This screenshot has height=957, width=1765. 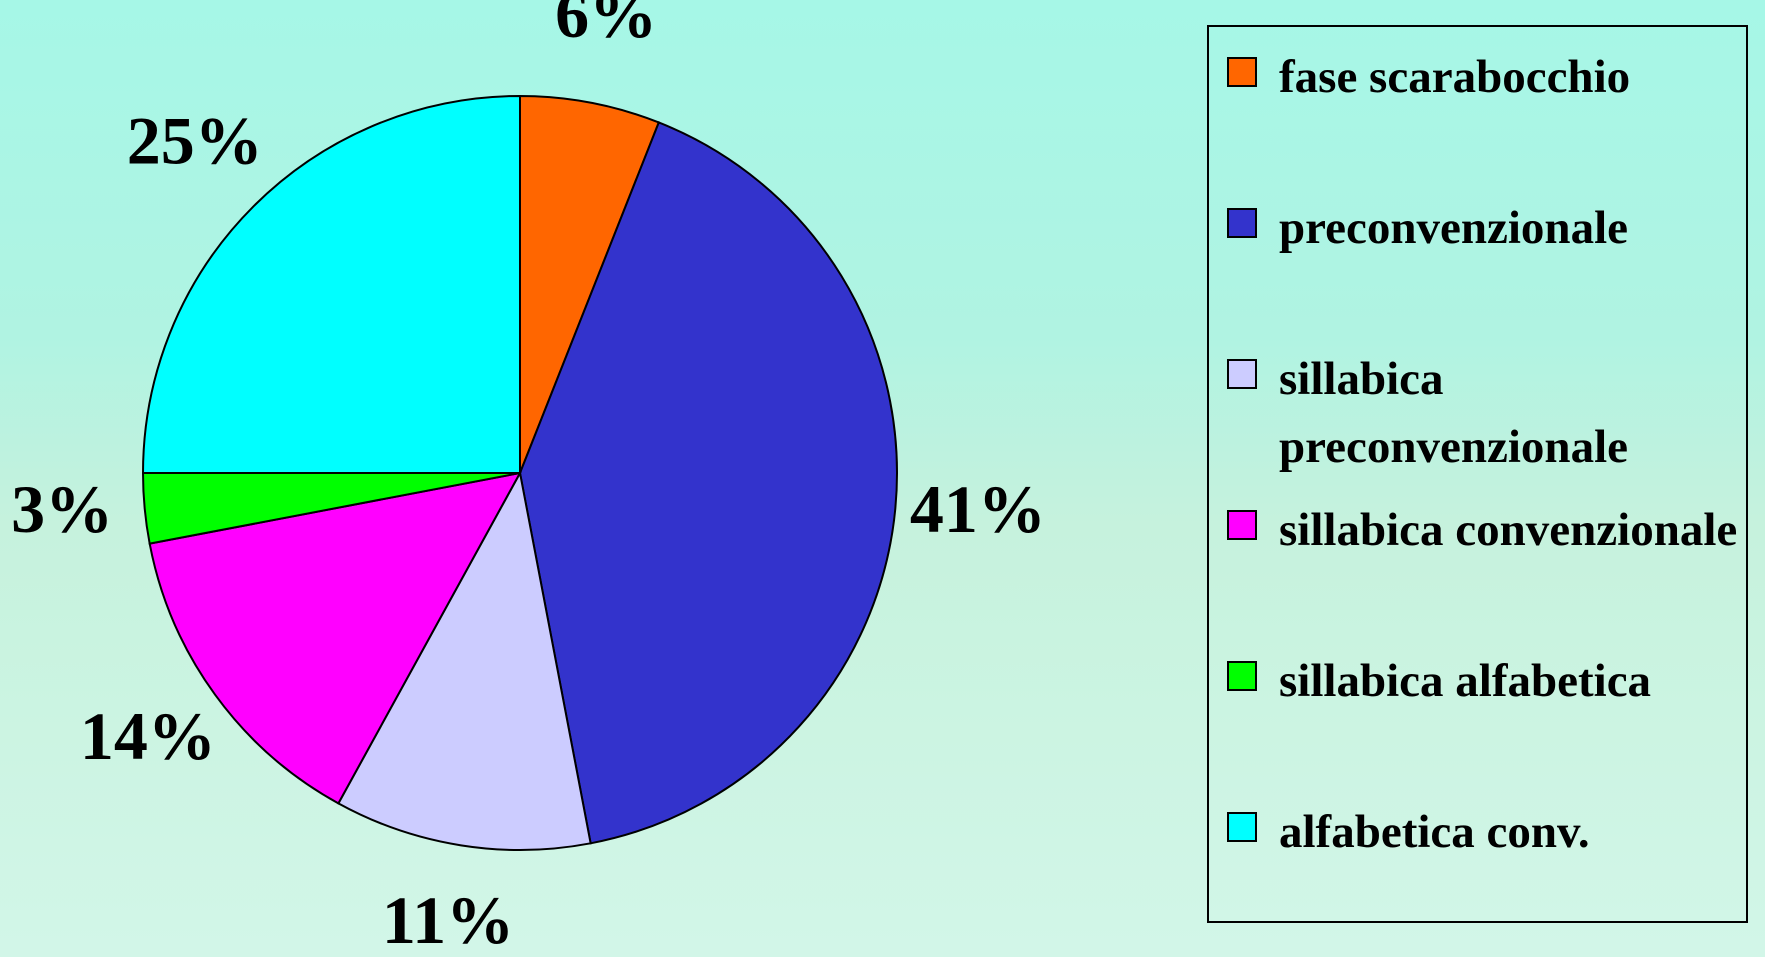 What do you see at coordinates (1434, 832) in the screenshot?
I see `legend-label: alfabetica conv.` at bounding box center [1434, 832].